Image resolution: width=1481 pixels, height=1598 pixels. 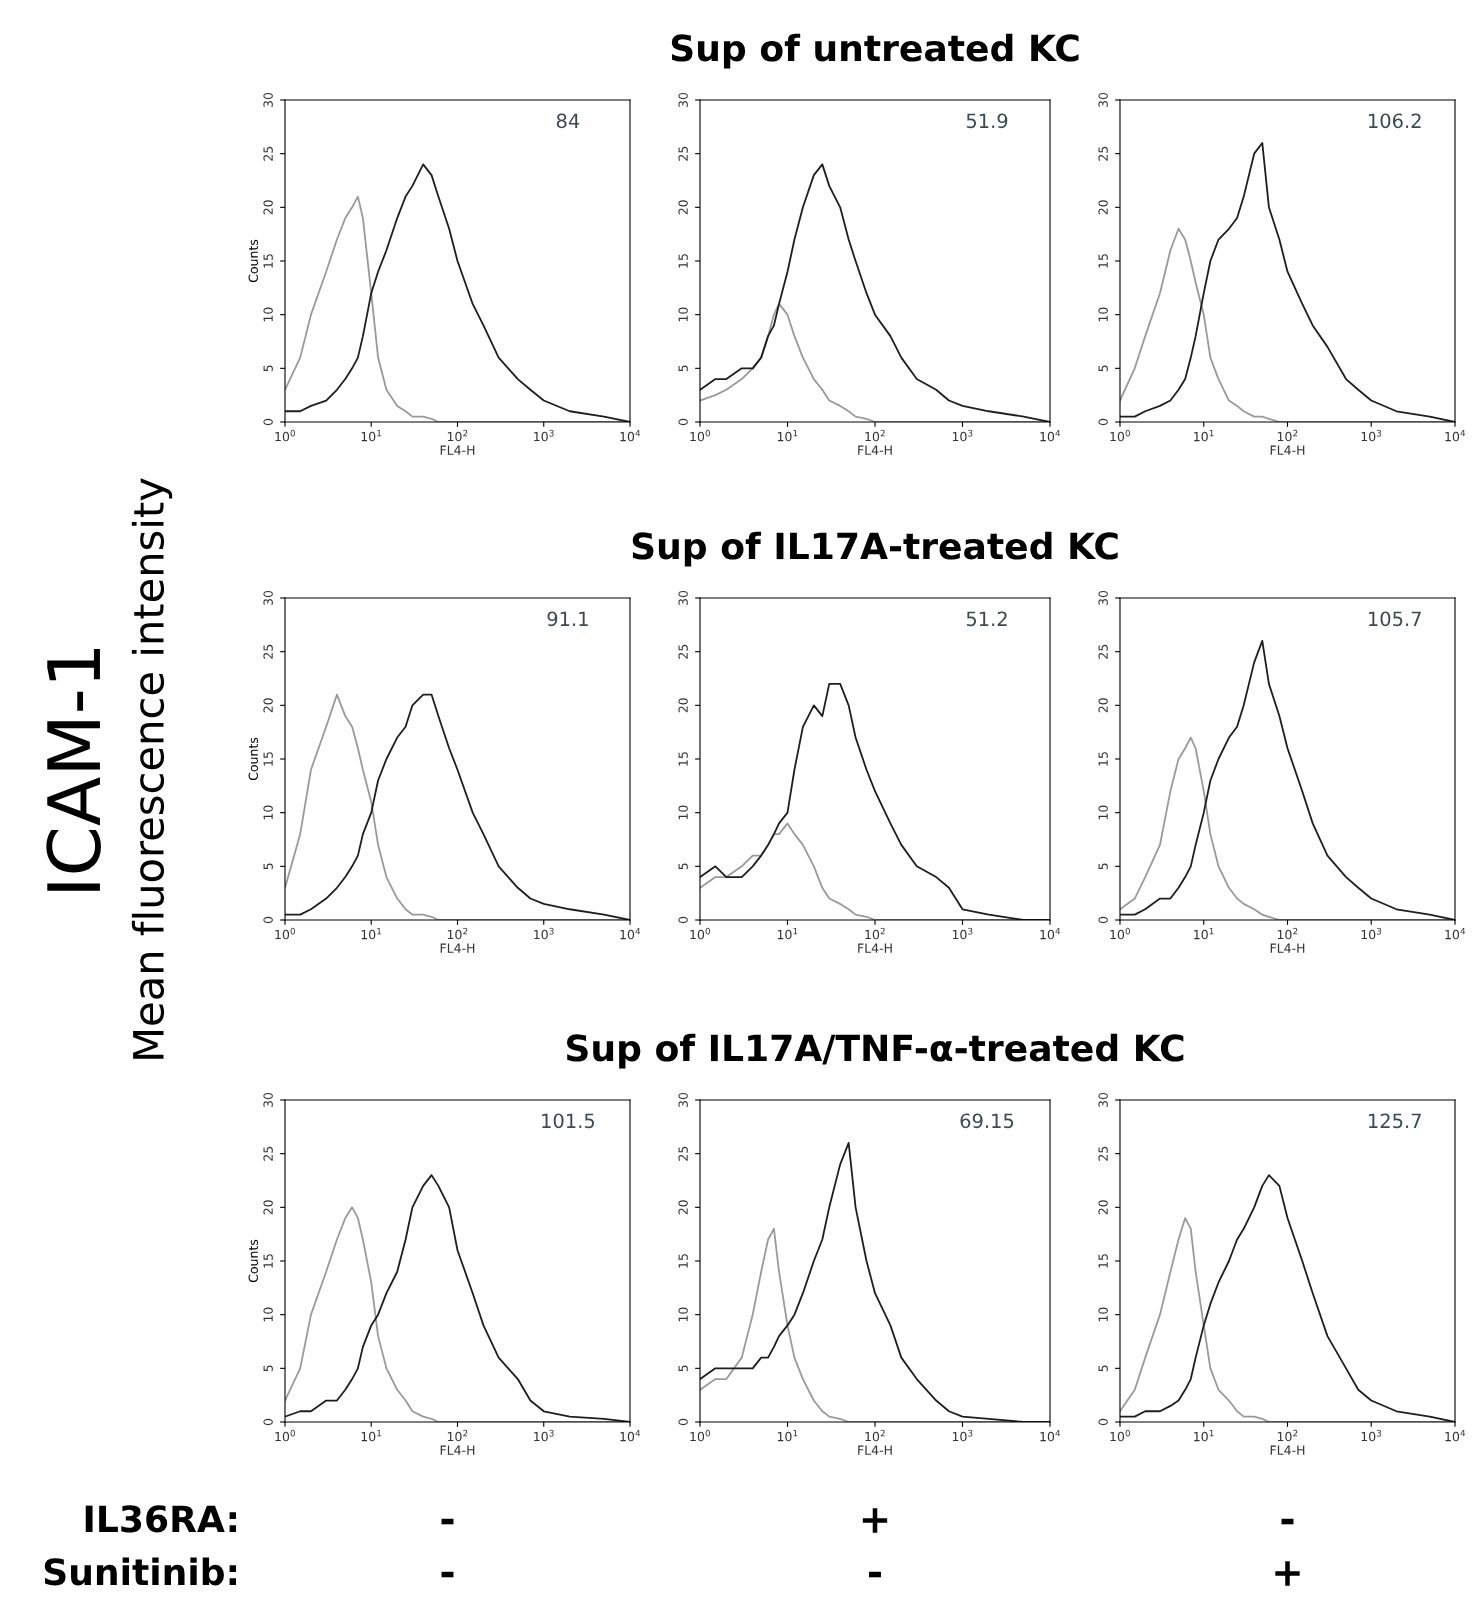 What do you see at coordinates (73, 769) in the screenshot?
I see `text: ICAM-1` at bounding box center [73, 769].